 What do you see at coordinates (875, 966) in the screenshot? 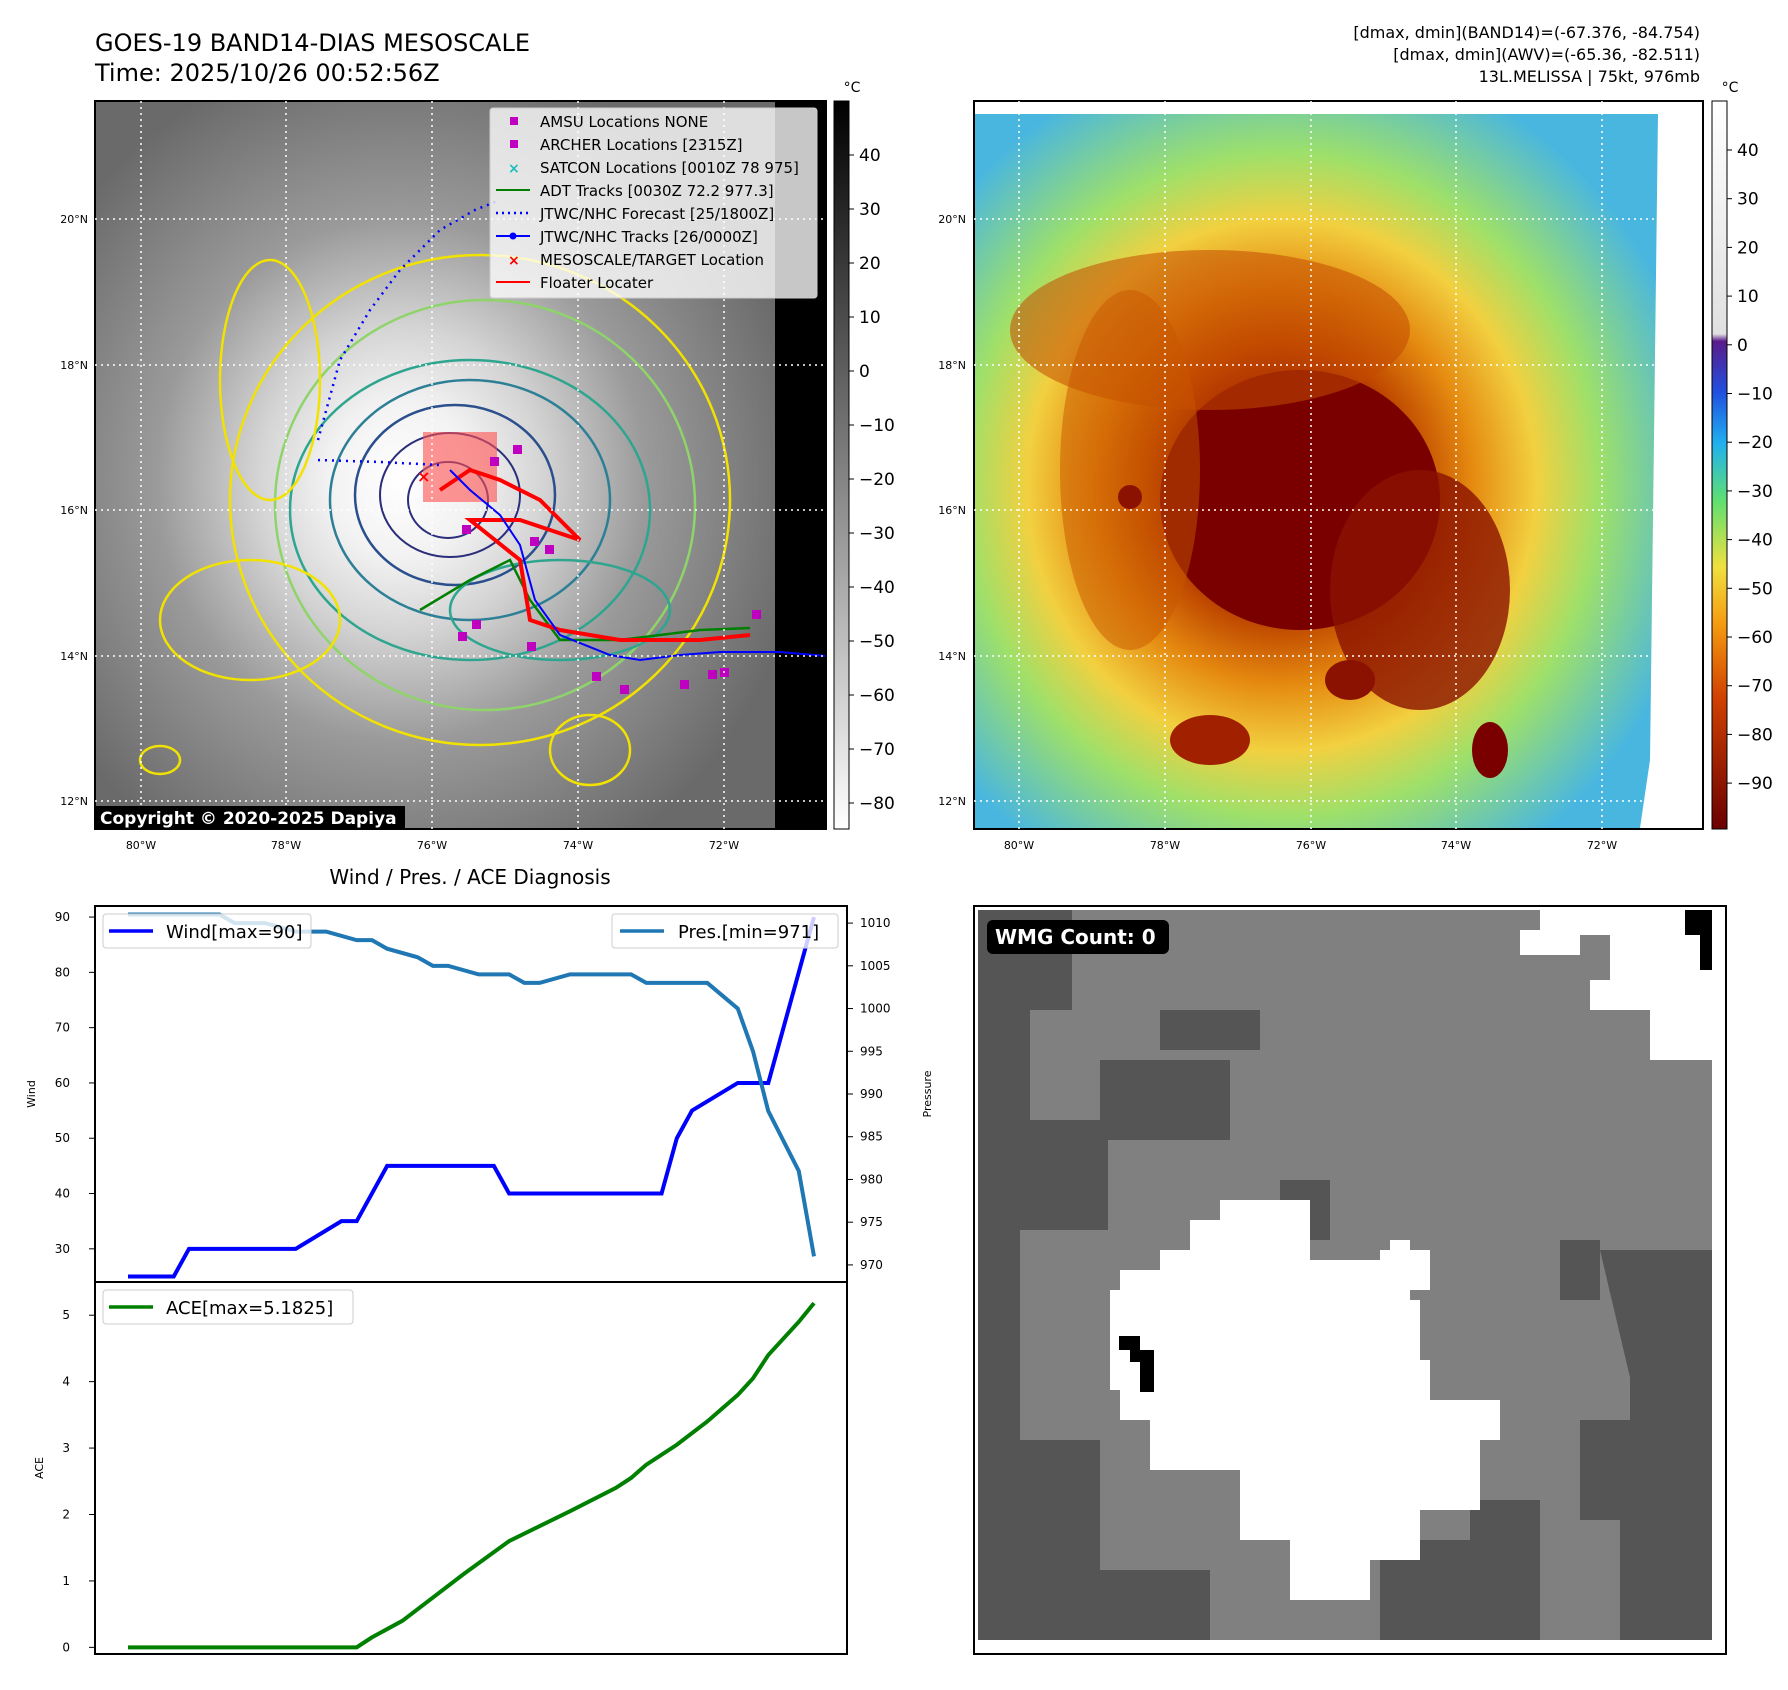
I see `windPlot-rtick-label-7: 1005` at bounding box center [875, 966].